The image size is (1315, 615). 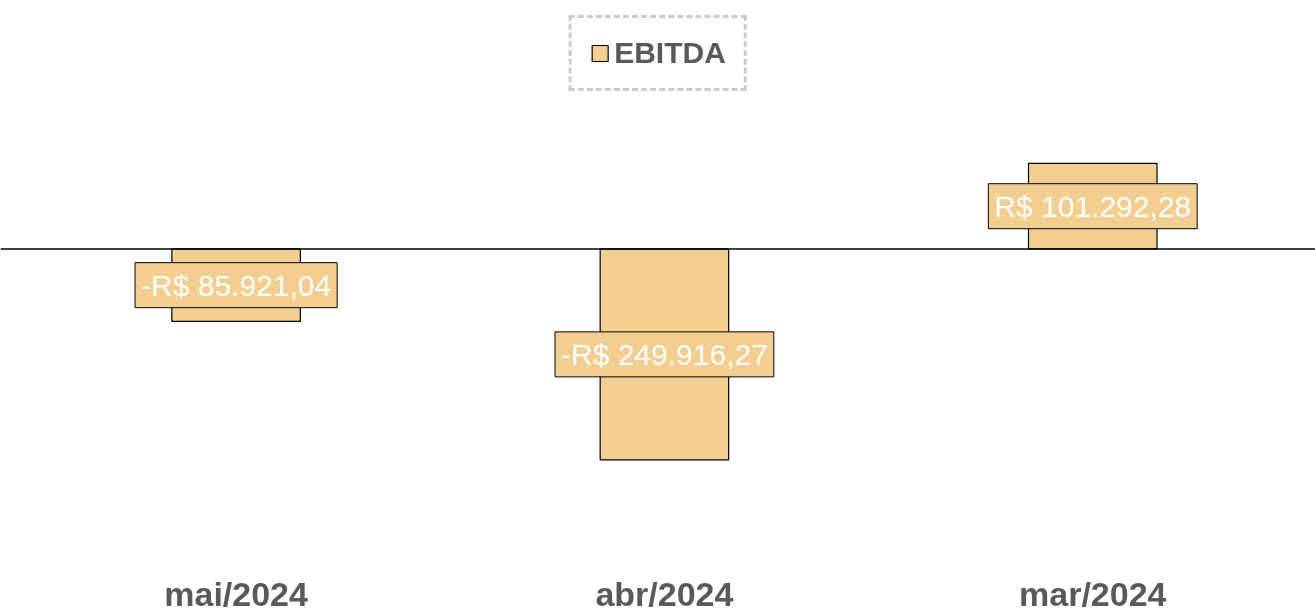 I want to click on x-tick-label: abr/2024, so click(x=664, y=593).